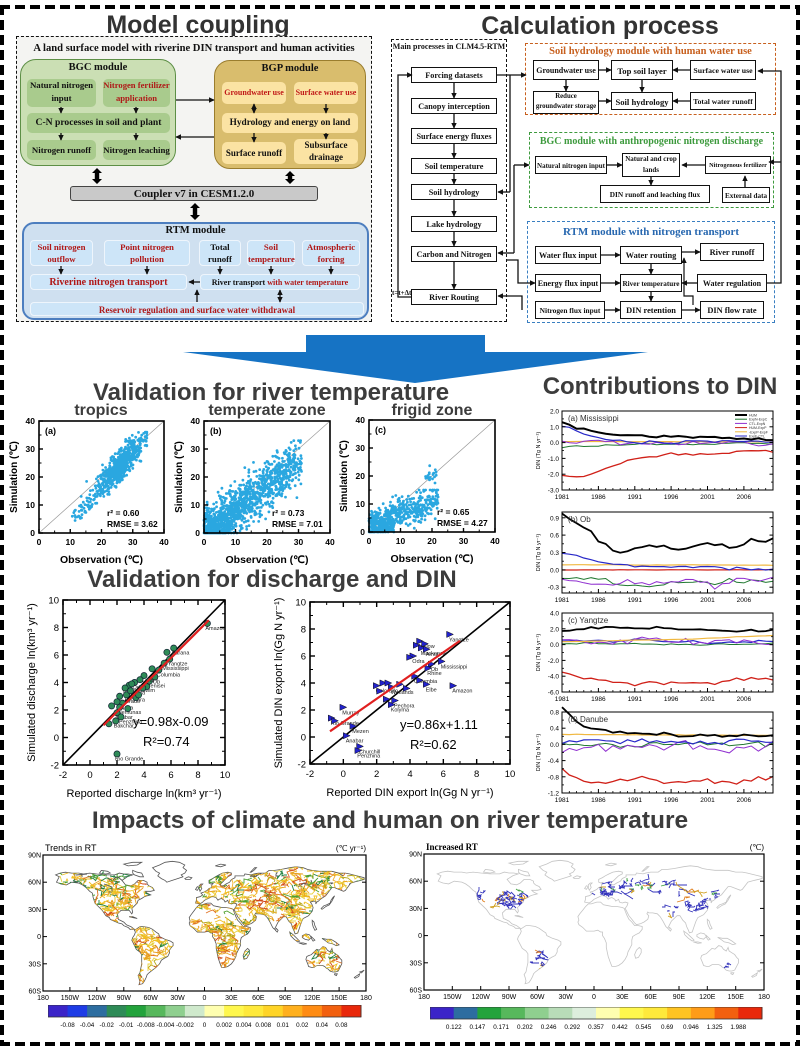 The image size is (800, 1047). I want to click on svg-text: 0.3, so click(554, 553).